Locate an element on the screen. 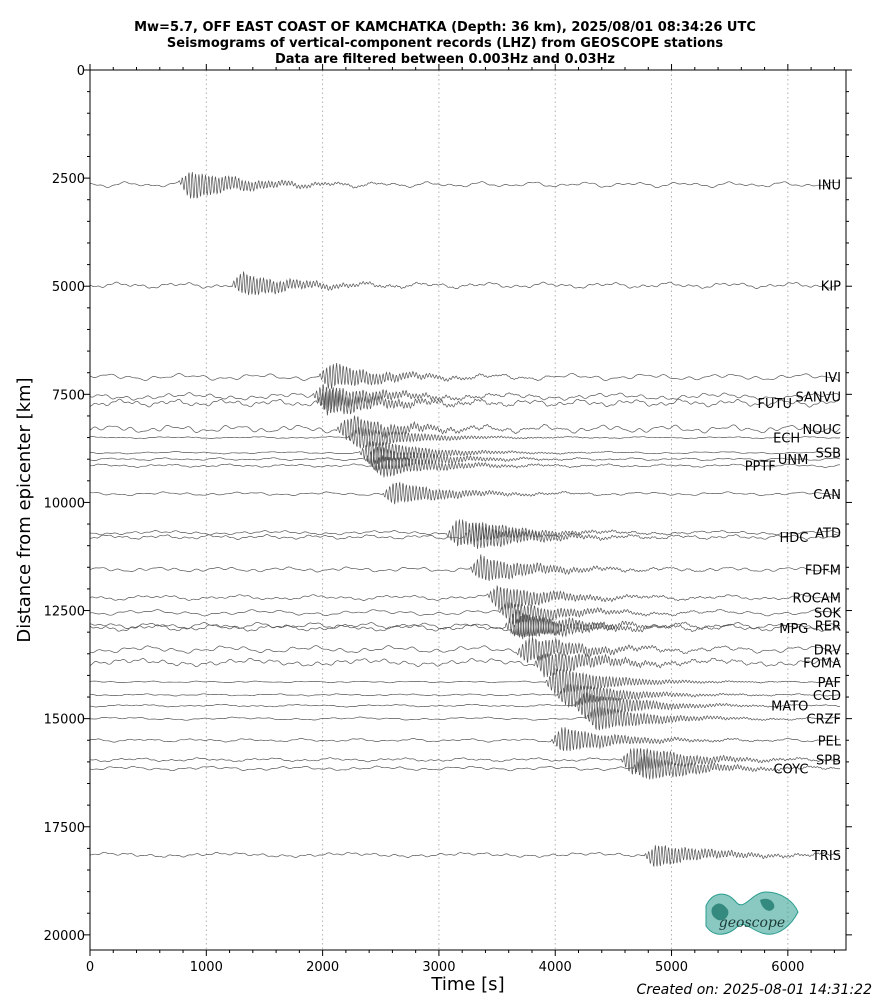  created-timestamp: Created on: 2025-08-01 14:31:22 is located at coordinates (754, 990).